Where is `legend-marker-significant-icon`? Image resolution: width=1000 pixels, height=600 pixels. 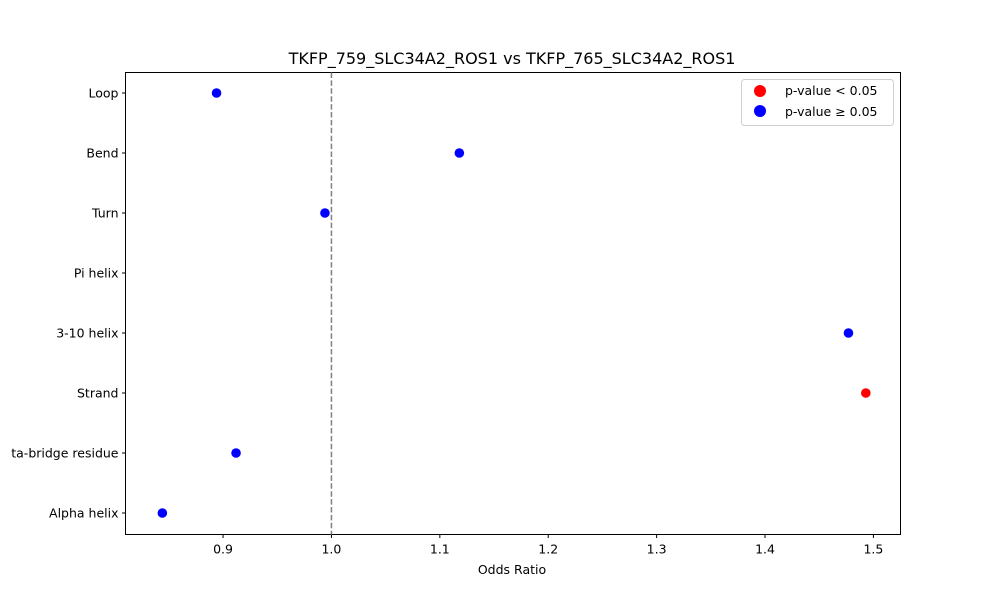 legend-marker-significant-icon is located at coordinates (760, 91).